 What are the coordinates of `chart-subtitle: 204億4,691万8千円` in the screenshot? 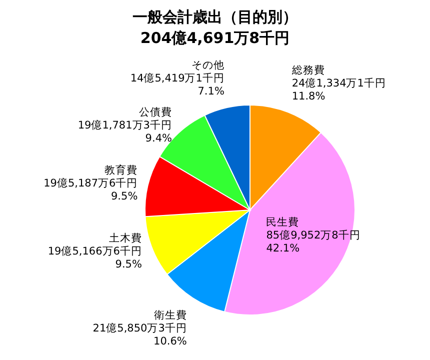 It's located at (215, 38).